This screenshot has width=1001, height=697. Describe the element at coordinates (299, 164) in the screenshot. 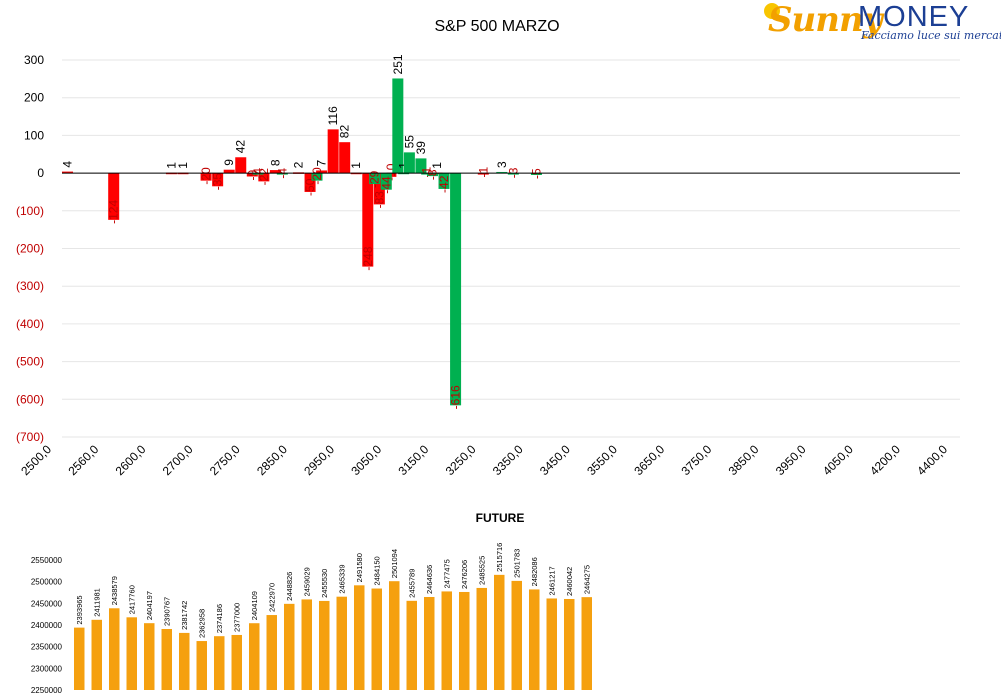

I see `data-label: 2` at that location.